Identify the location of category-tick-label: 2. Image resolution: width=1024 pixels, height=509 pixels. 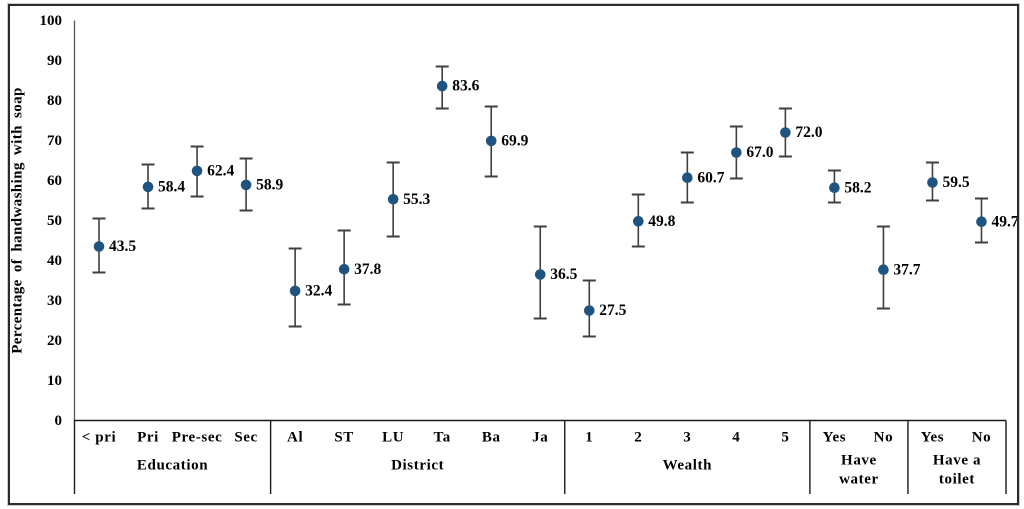
(638, 437).